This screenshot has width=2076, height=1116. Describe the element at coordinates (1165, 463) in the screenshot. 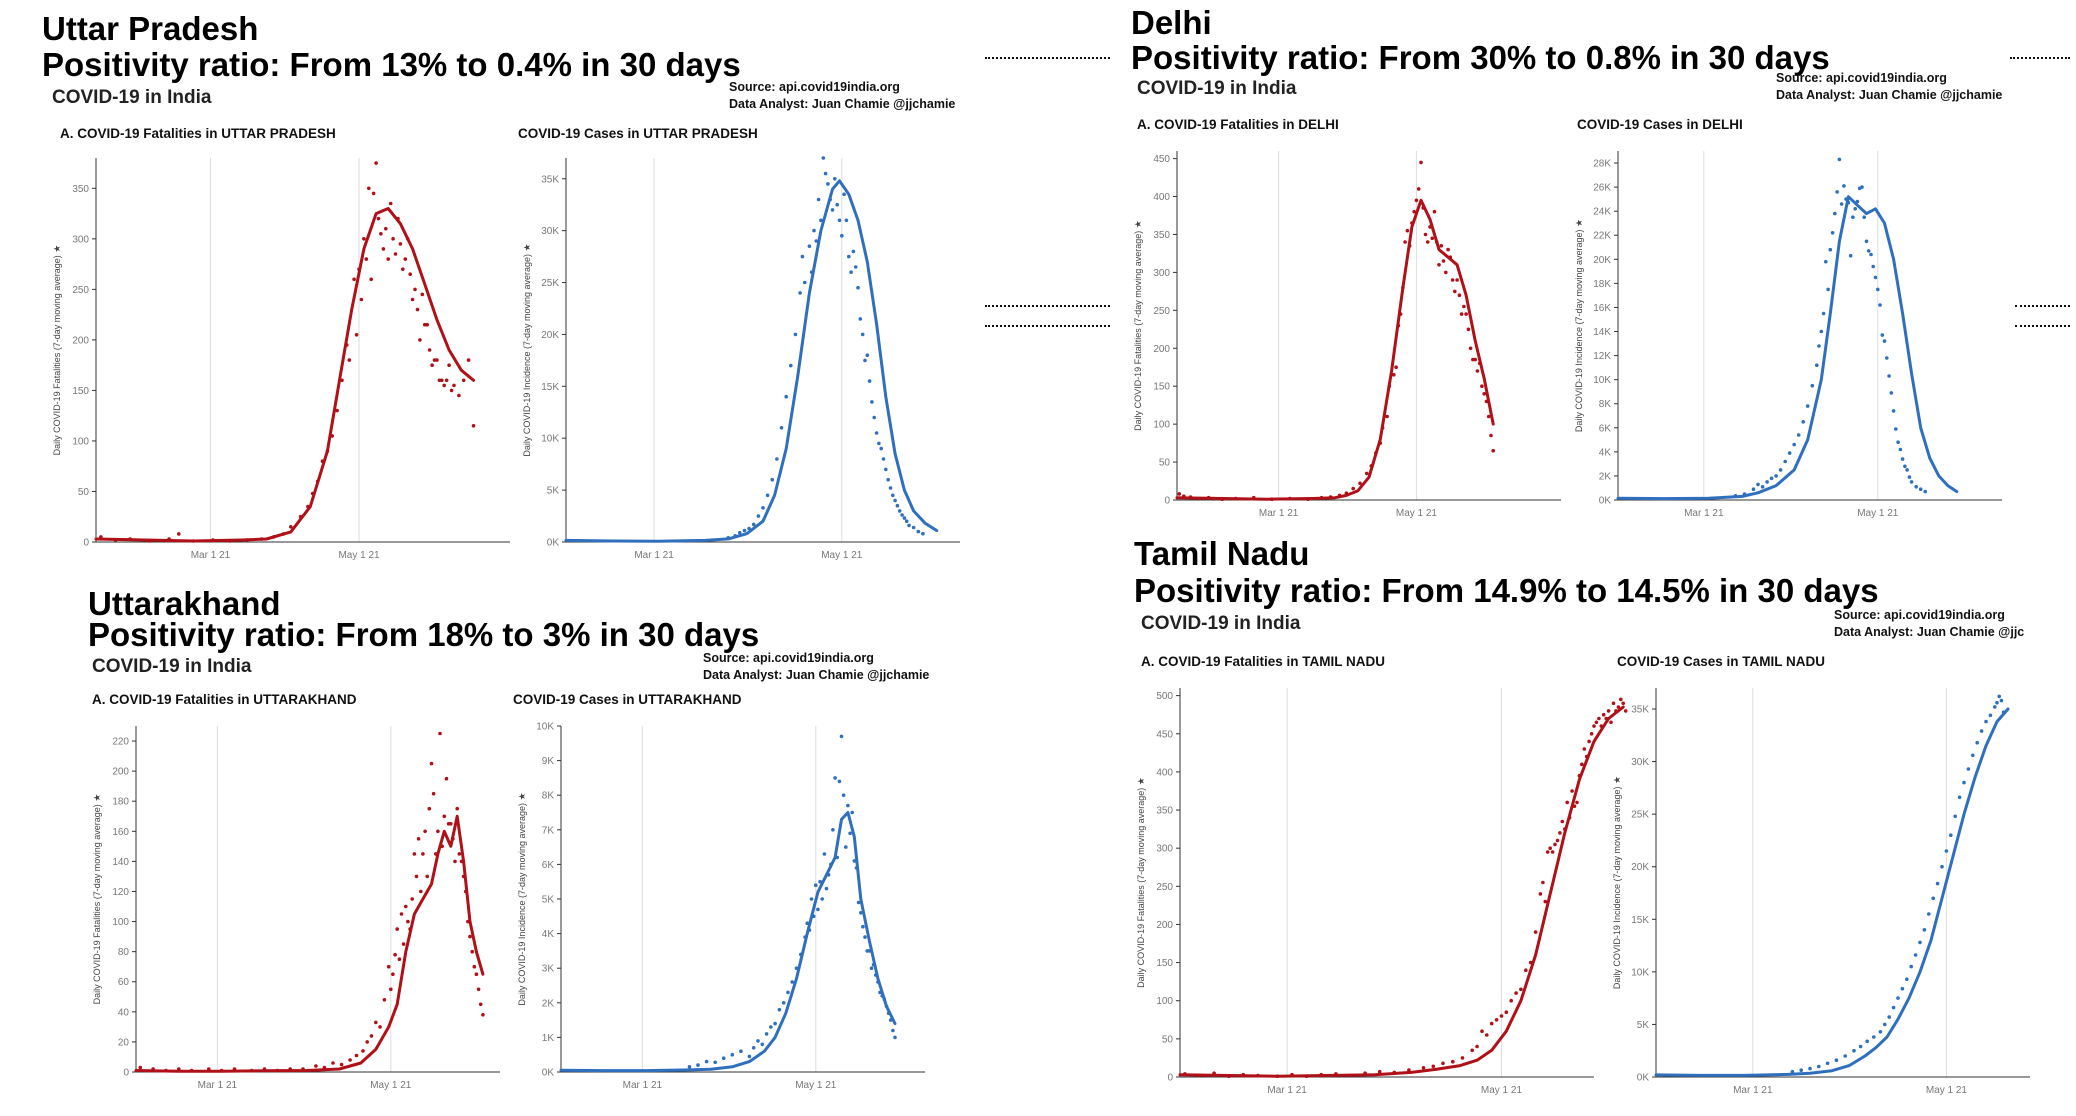

I see `y-tick-label: 50` at that location.